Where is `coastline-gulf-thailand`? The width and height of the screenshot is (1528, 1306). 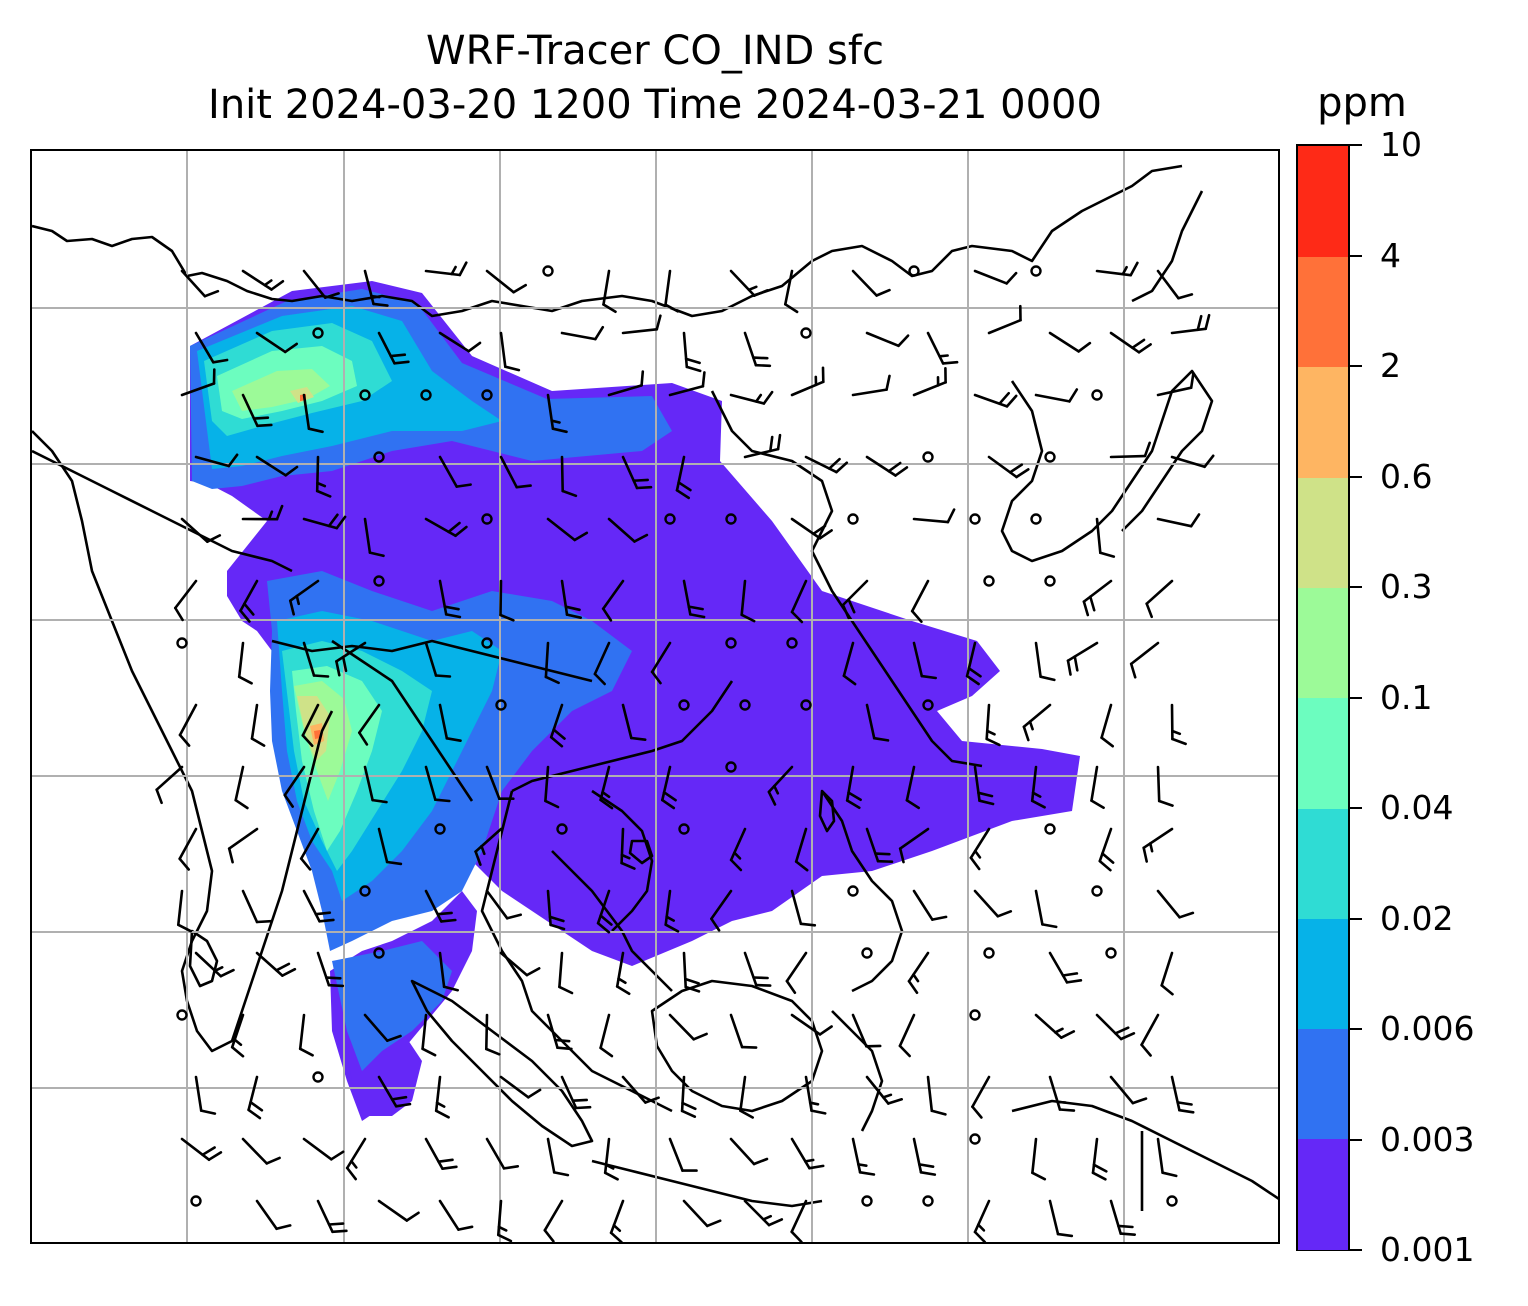
coastline-gulf-thailand is located at coordinates (612, 921).